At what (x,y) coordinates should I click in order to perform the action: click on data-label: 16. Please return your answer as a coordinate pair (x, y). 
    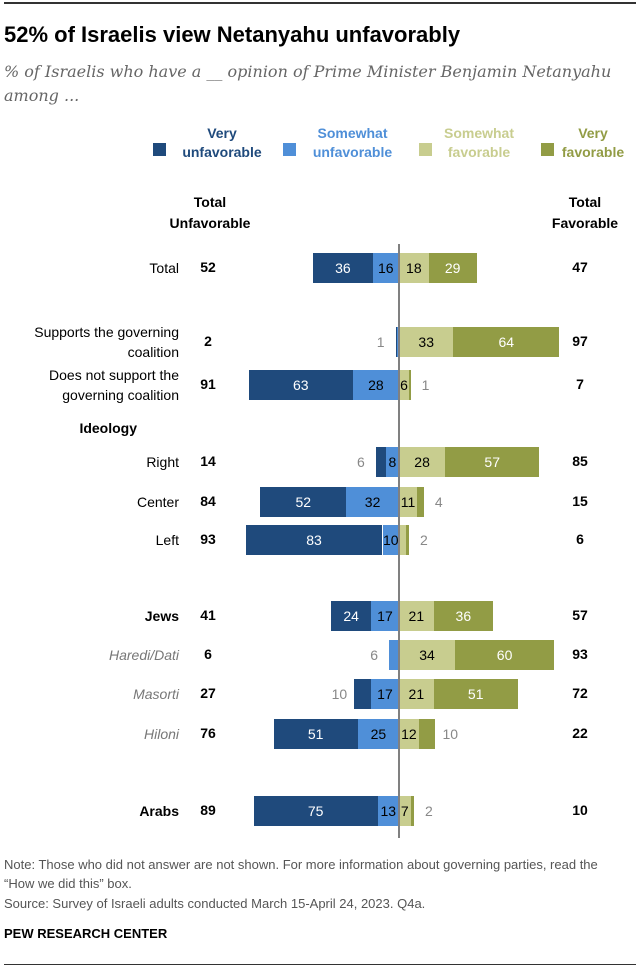
    Looking at the image, I should click on (386, 268).